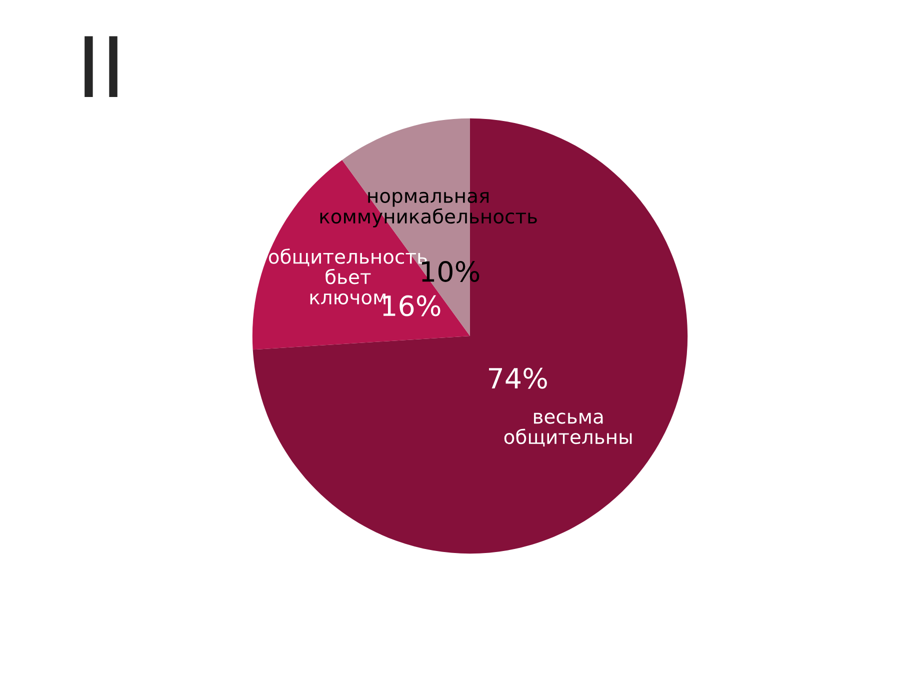 The width and height of the screenshot is (899, 673). Describe the element at coordinates (101, 66) in the screenshot. I see `chart-title: II` at that location.